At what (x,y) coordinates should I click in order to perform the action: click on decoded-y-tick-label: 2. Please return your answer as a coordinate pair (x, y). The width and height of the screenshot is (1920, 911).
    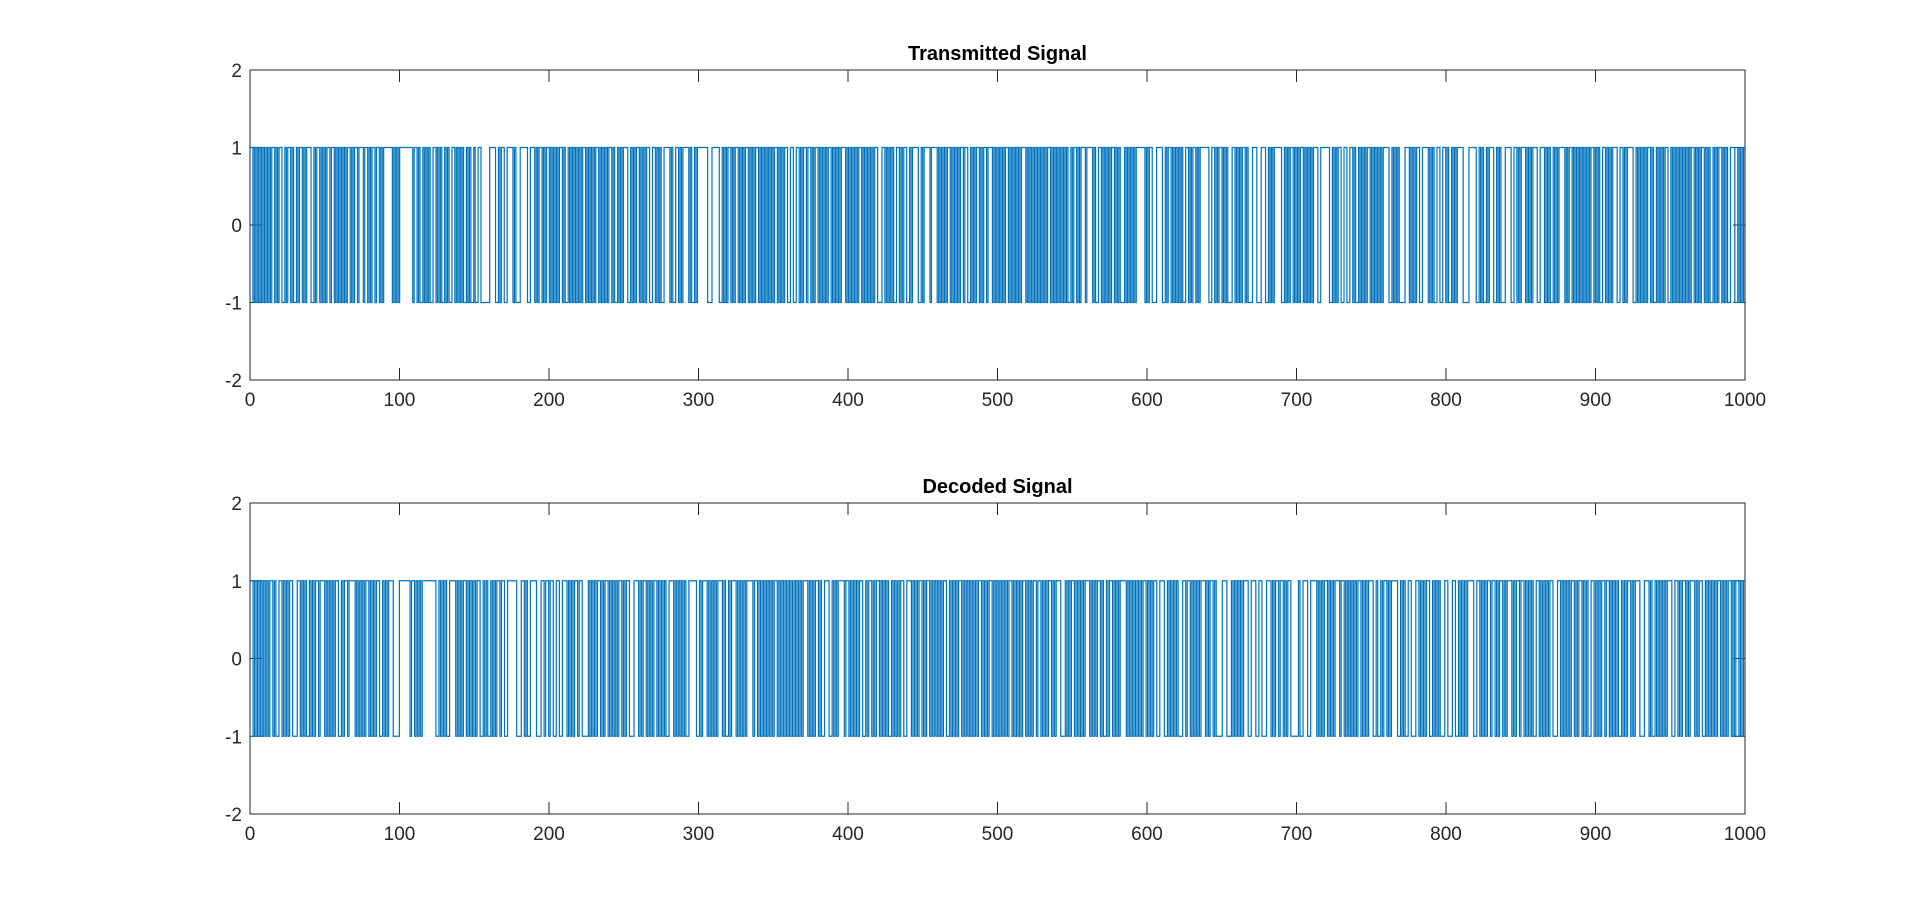
    Looking at the image, I should click on (236, 504).